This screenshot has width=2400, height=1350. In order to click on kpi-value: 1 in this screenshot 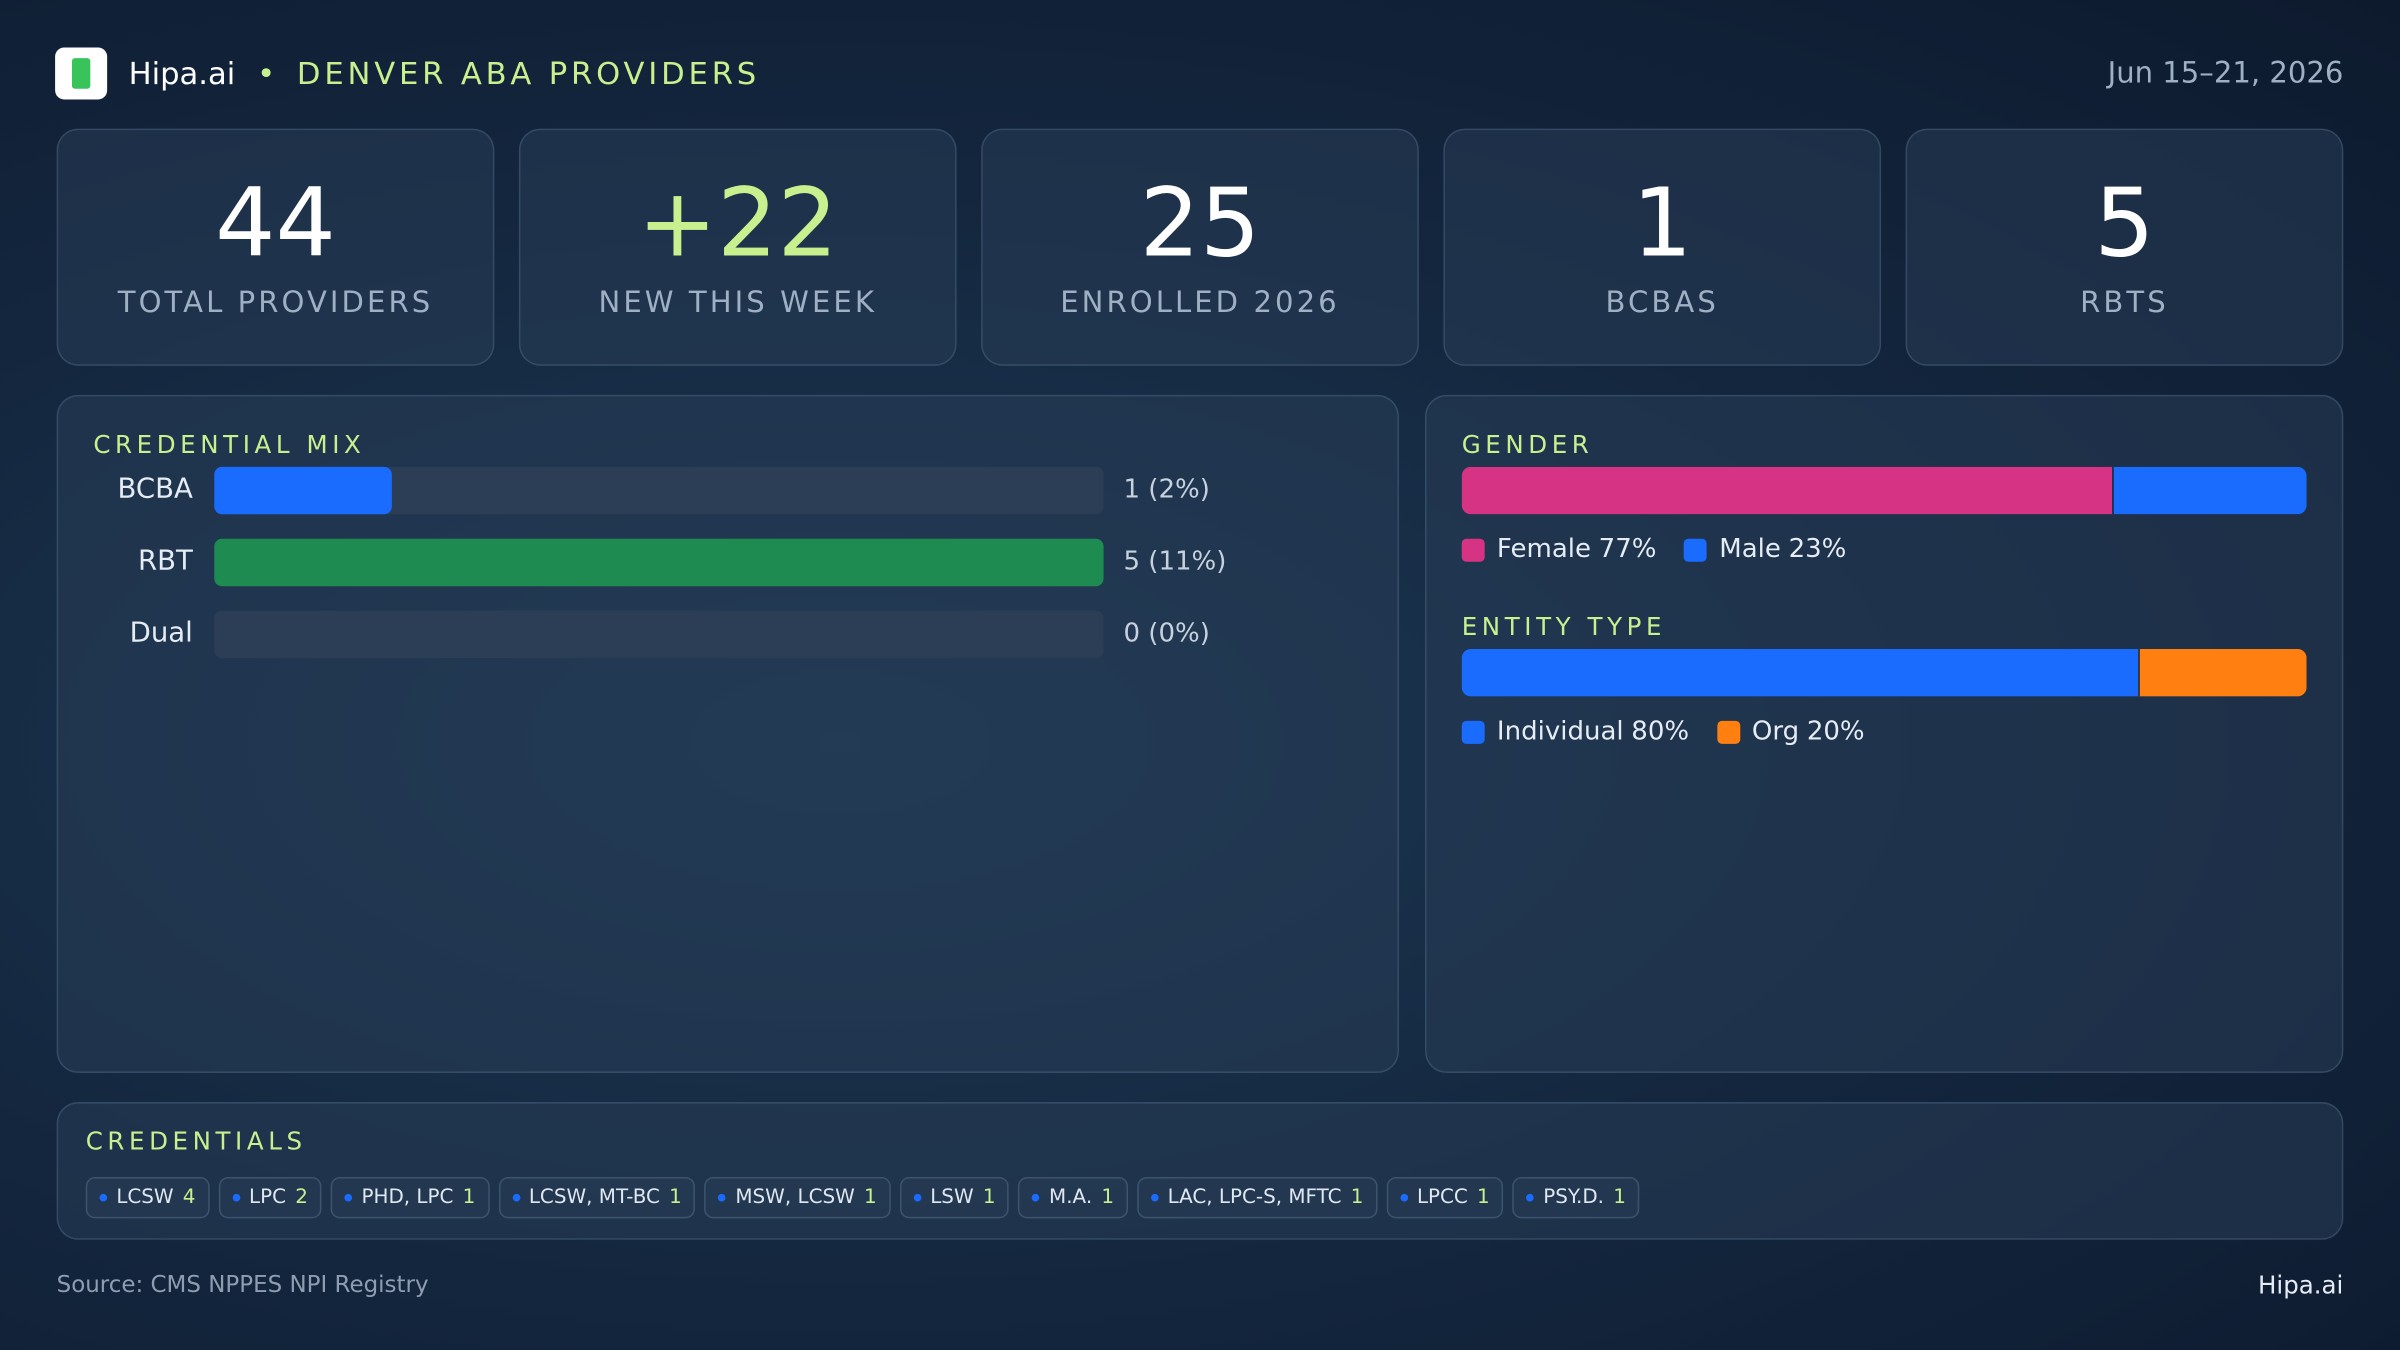, I will do `click(1662, 222)`.